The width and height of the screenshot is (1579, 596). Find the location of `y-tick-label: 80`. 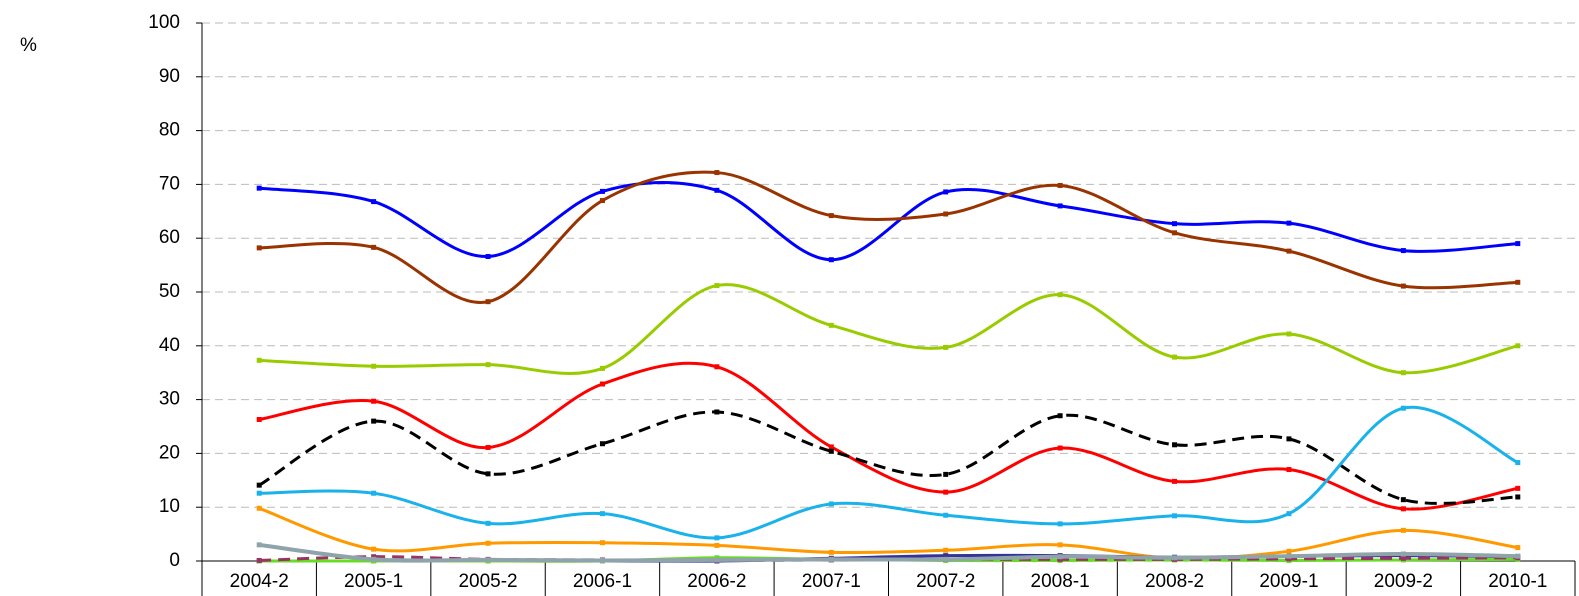

y-tick-label: 80 is located at coordinates (169, 130).